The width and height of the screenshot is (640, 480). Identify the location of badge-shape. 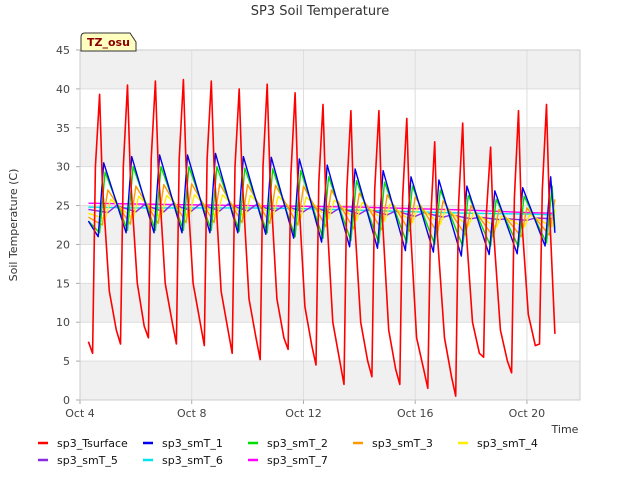
(108, 42).